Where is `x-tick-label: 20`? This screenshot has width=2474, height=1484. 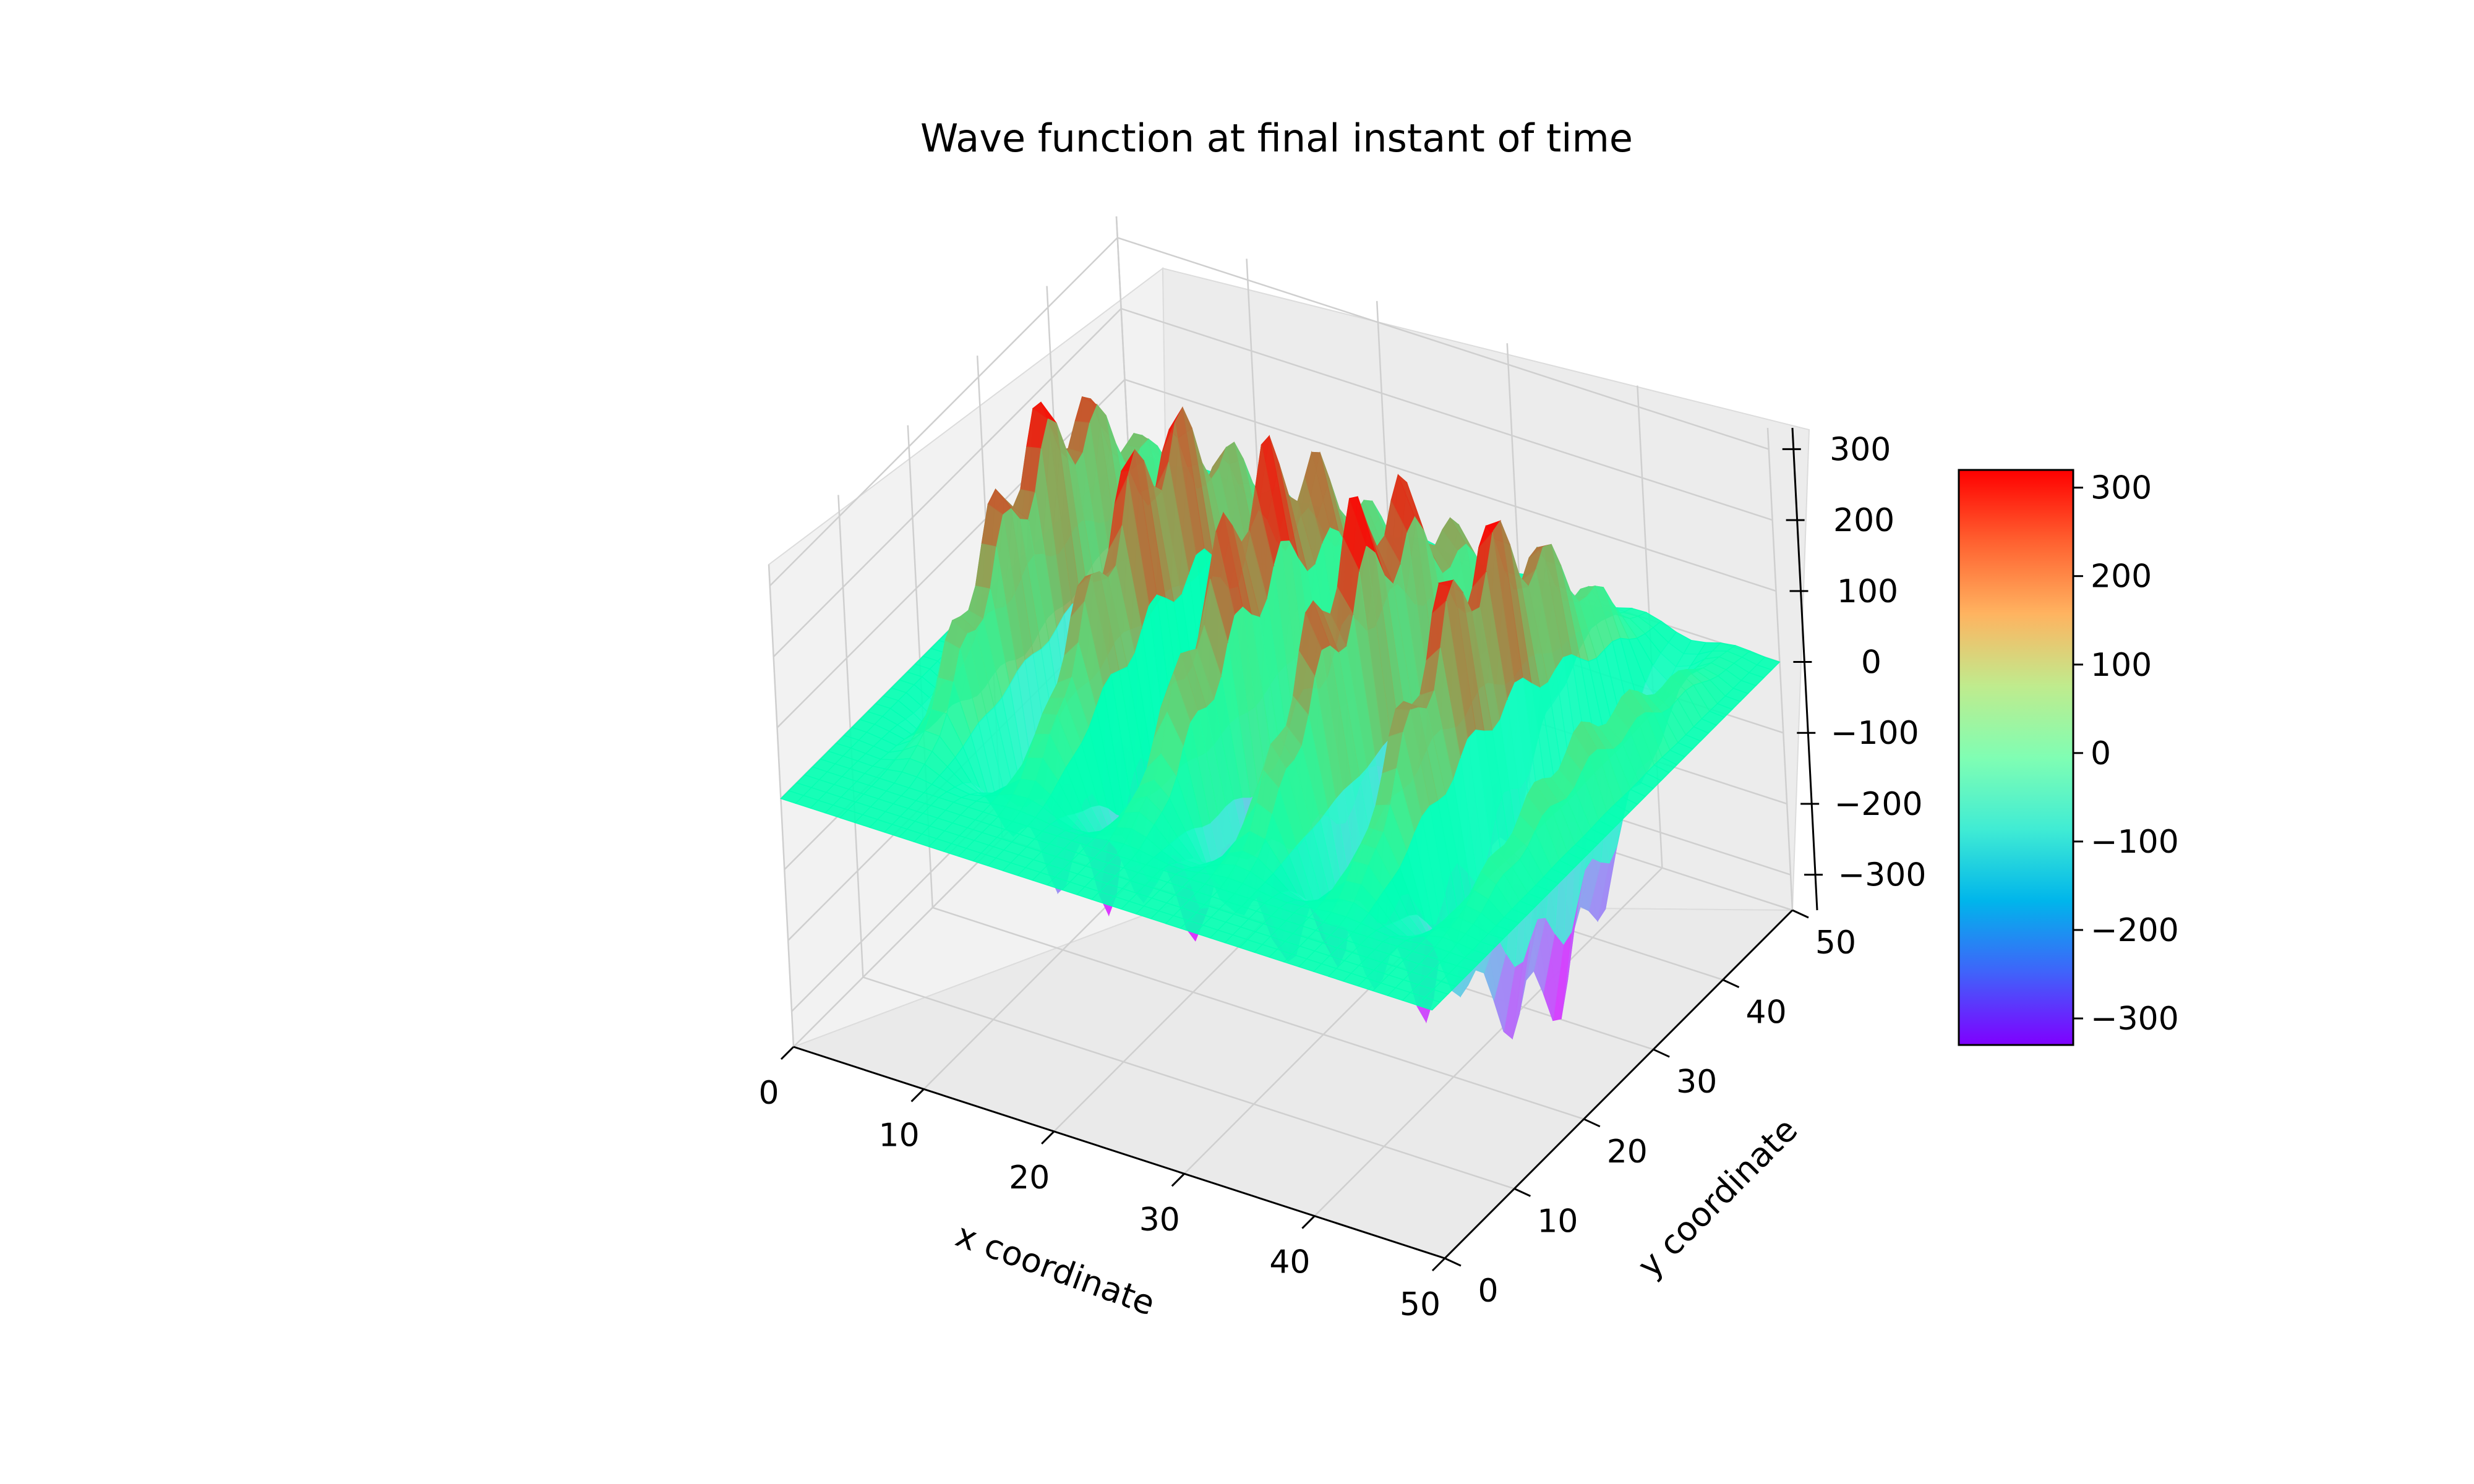 x-tick-label: 20 is located at coordinates (1029, 1177).